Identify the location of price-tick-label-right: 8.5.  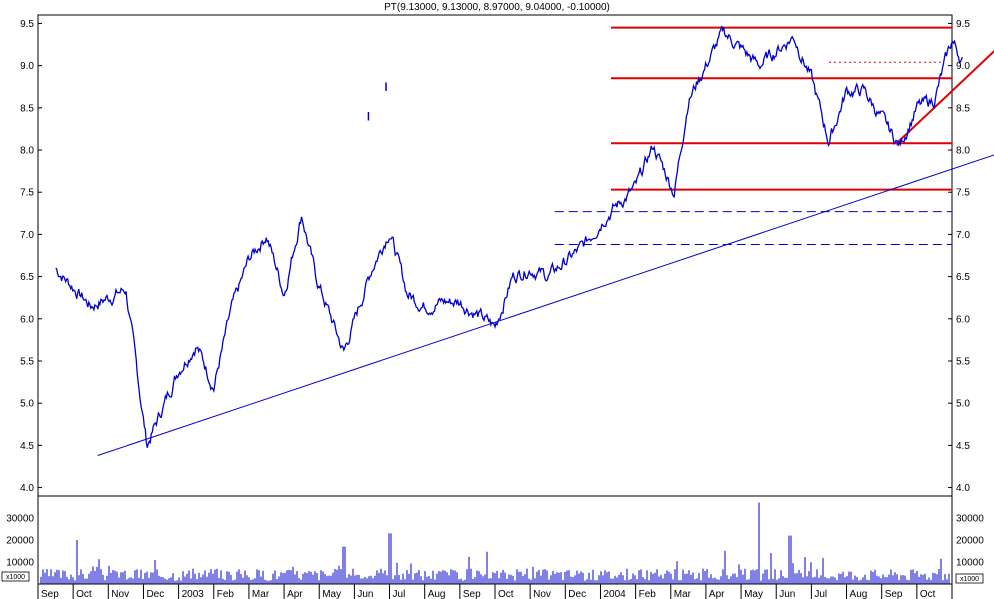
(963, 108).